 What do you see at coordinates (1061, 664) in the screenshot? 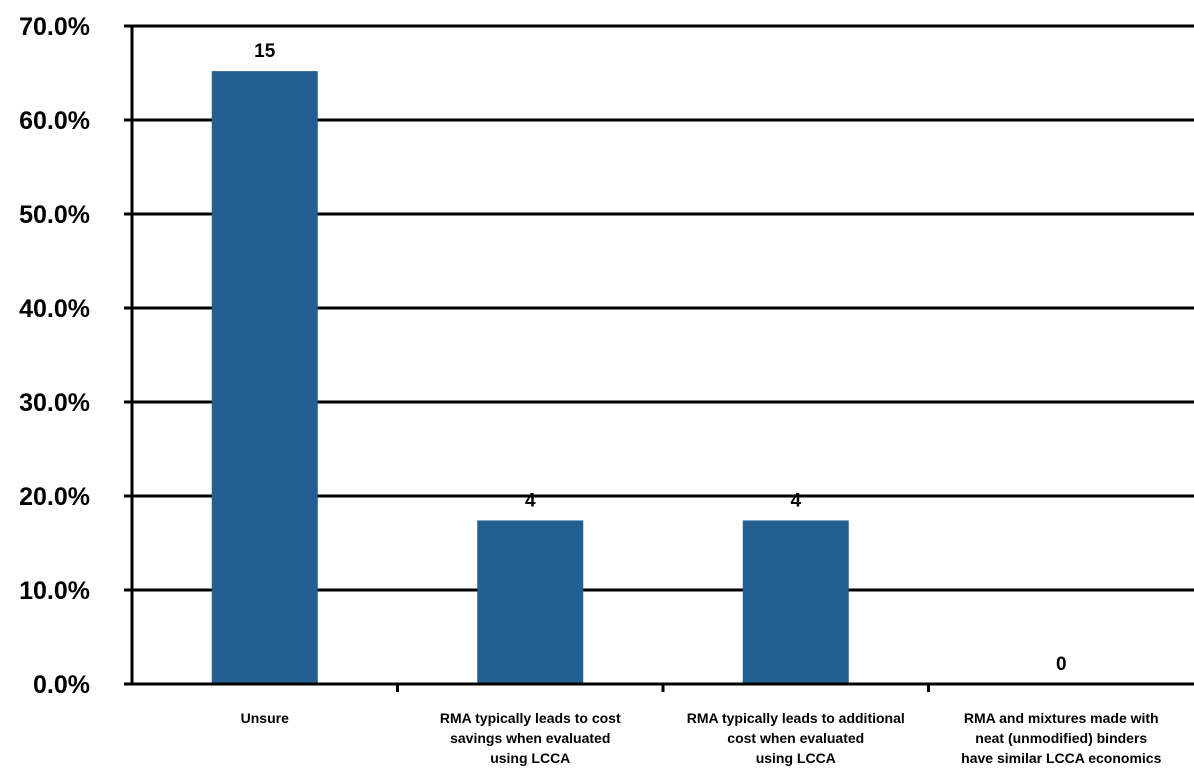
I see `data-label: 0` at bounding box center [1061, 664].